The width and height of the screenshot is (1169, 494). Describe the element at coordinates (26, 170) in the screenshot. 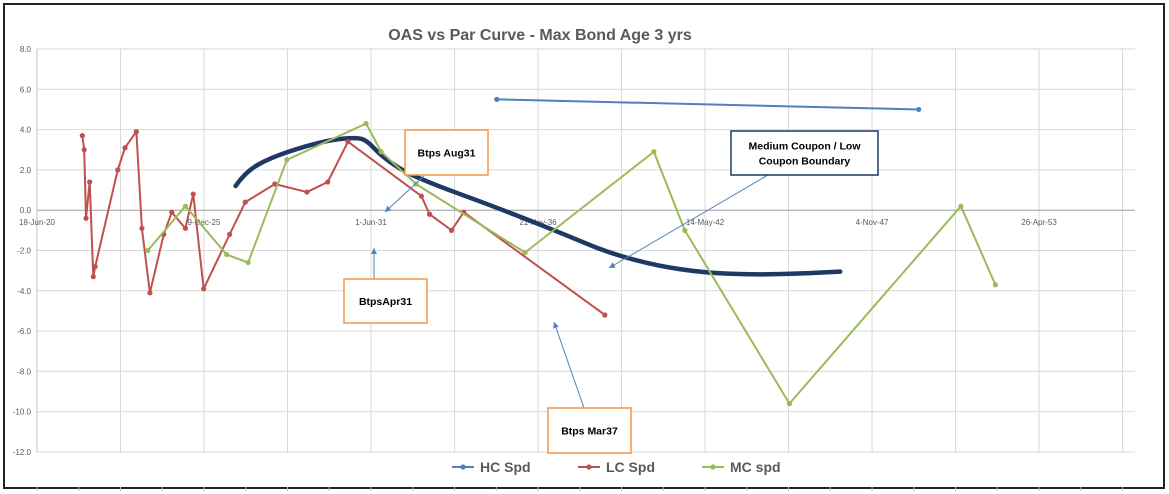

I see `y-tick-label: 2.0` at that location.